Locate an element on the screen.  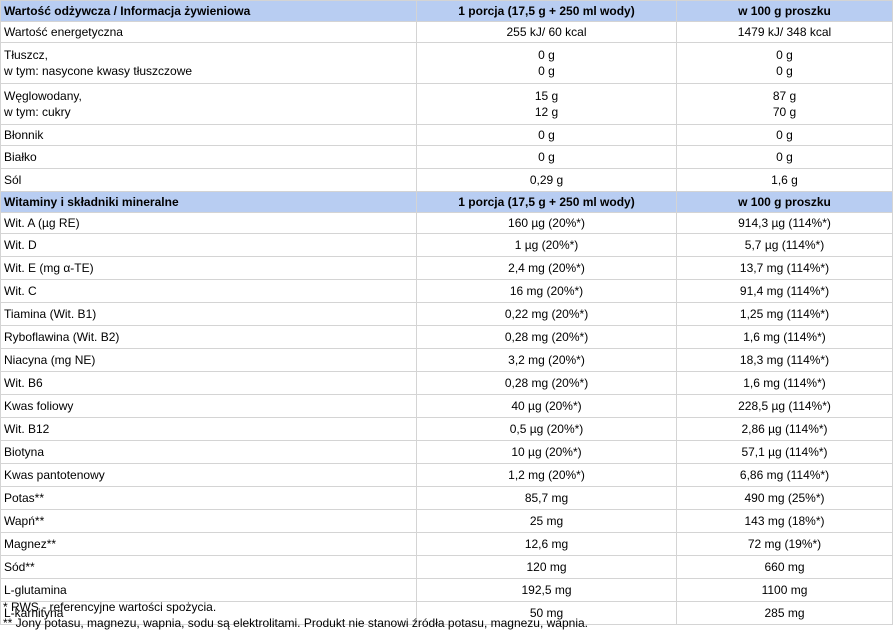
portion-value: 0,5 µg (20%*) is located at coordinates (546, 429).